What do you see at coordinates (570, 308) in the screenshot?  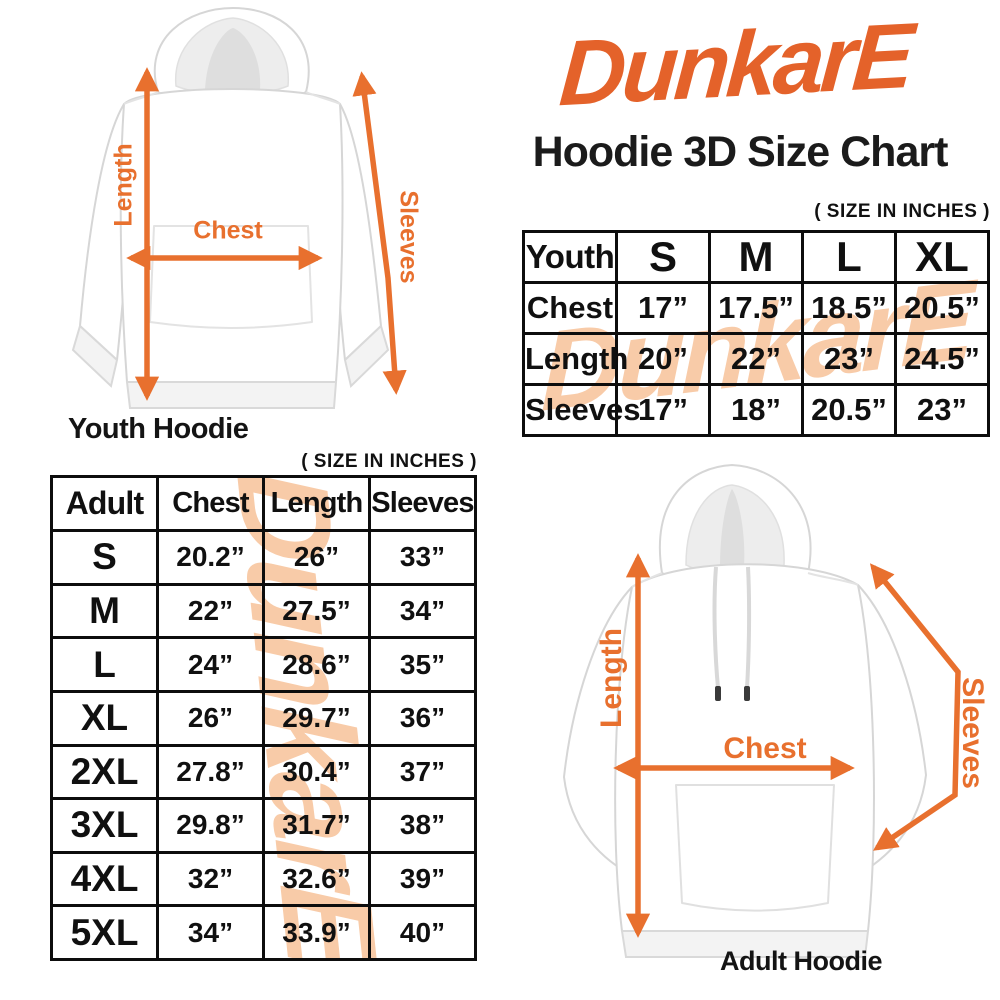 I see `row-label-cell: Chest` at bounding box center [570, 308].